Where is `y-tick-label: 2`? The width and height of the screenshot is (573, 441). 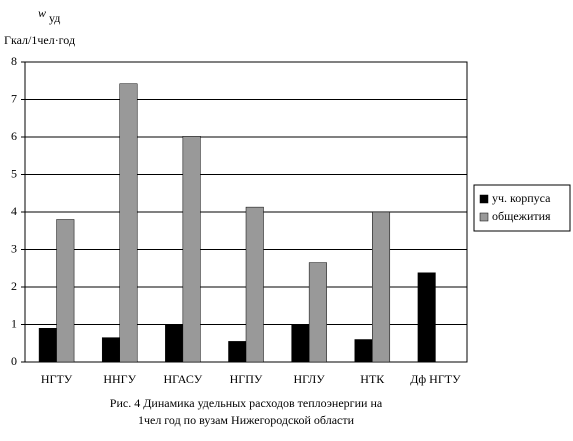
y-tick-label: 2 is located at coordinates (14, 286).